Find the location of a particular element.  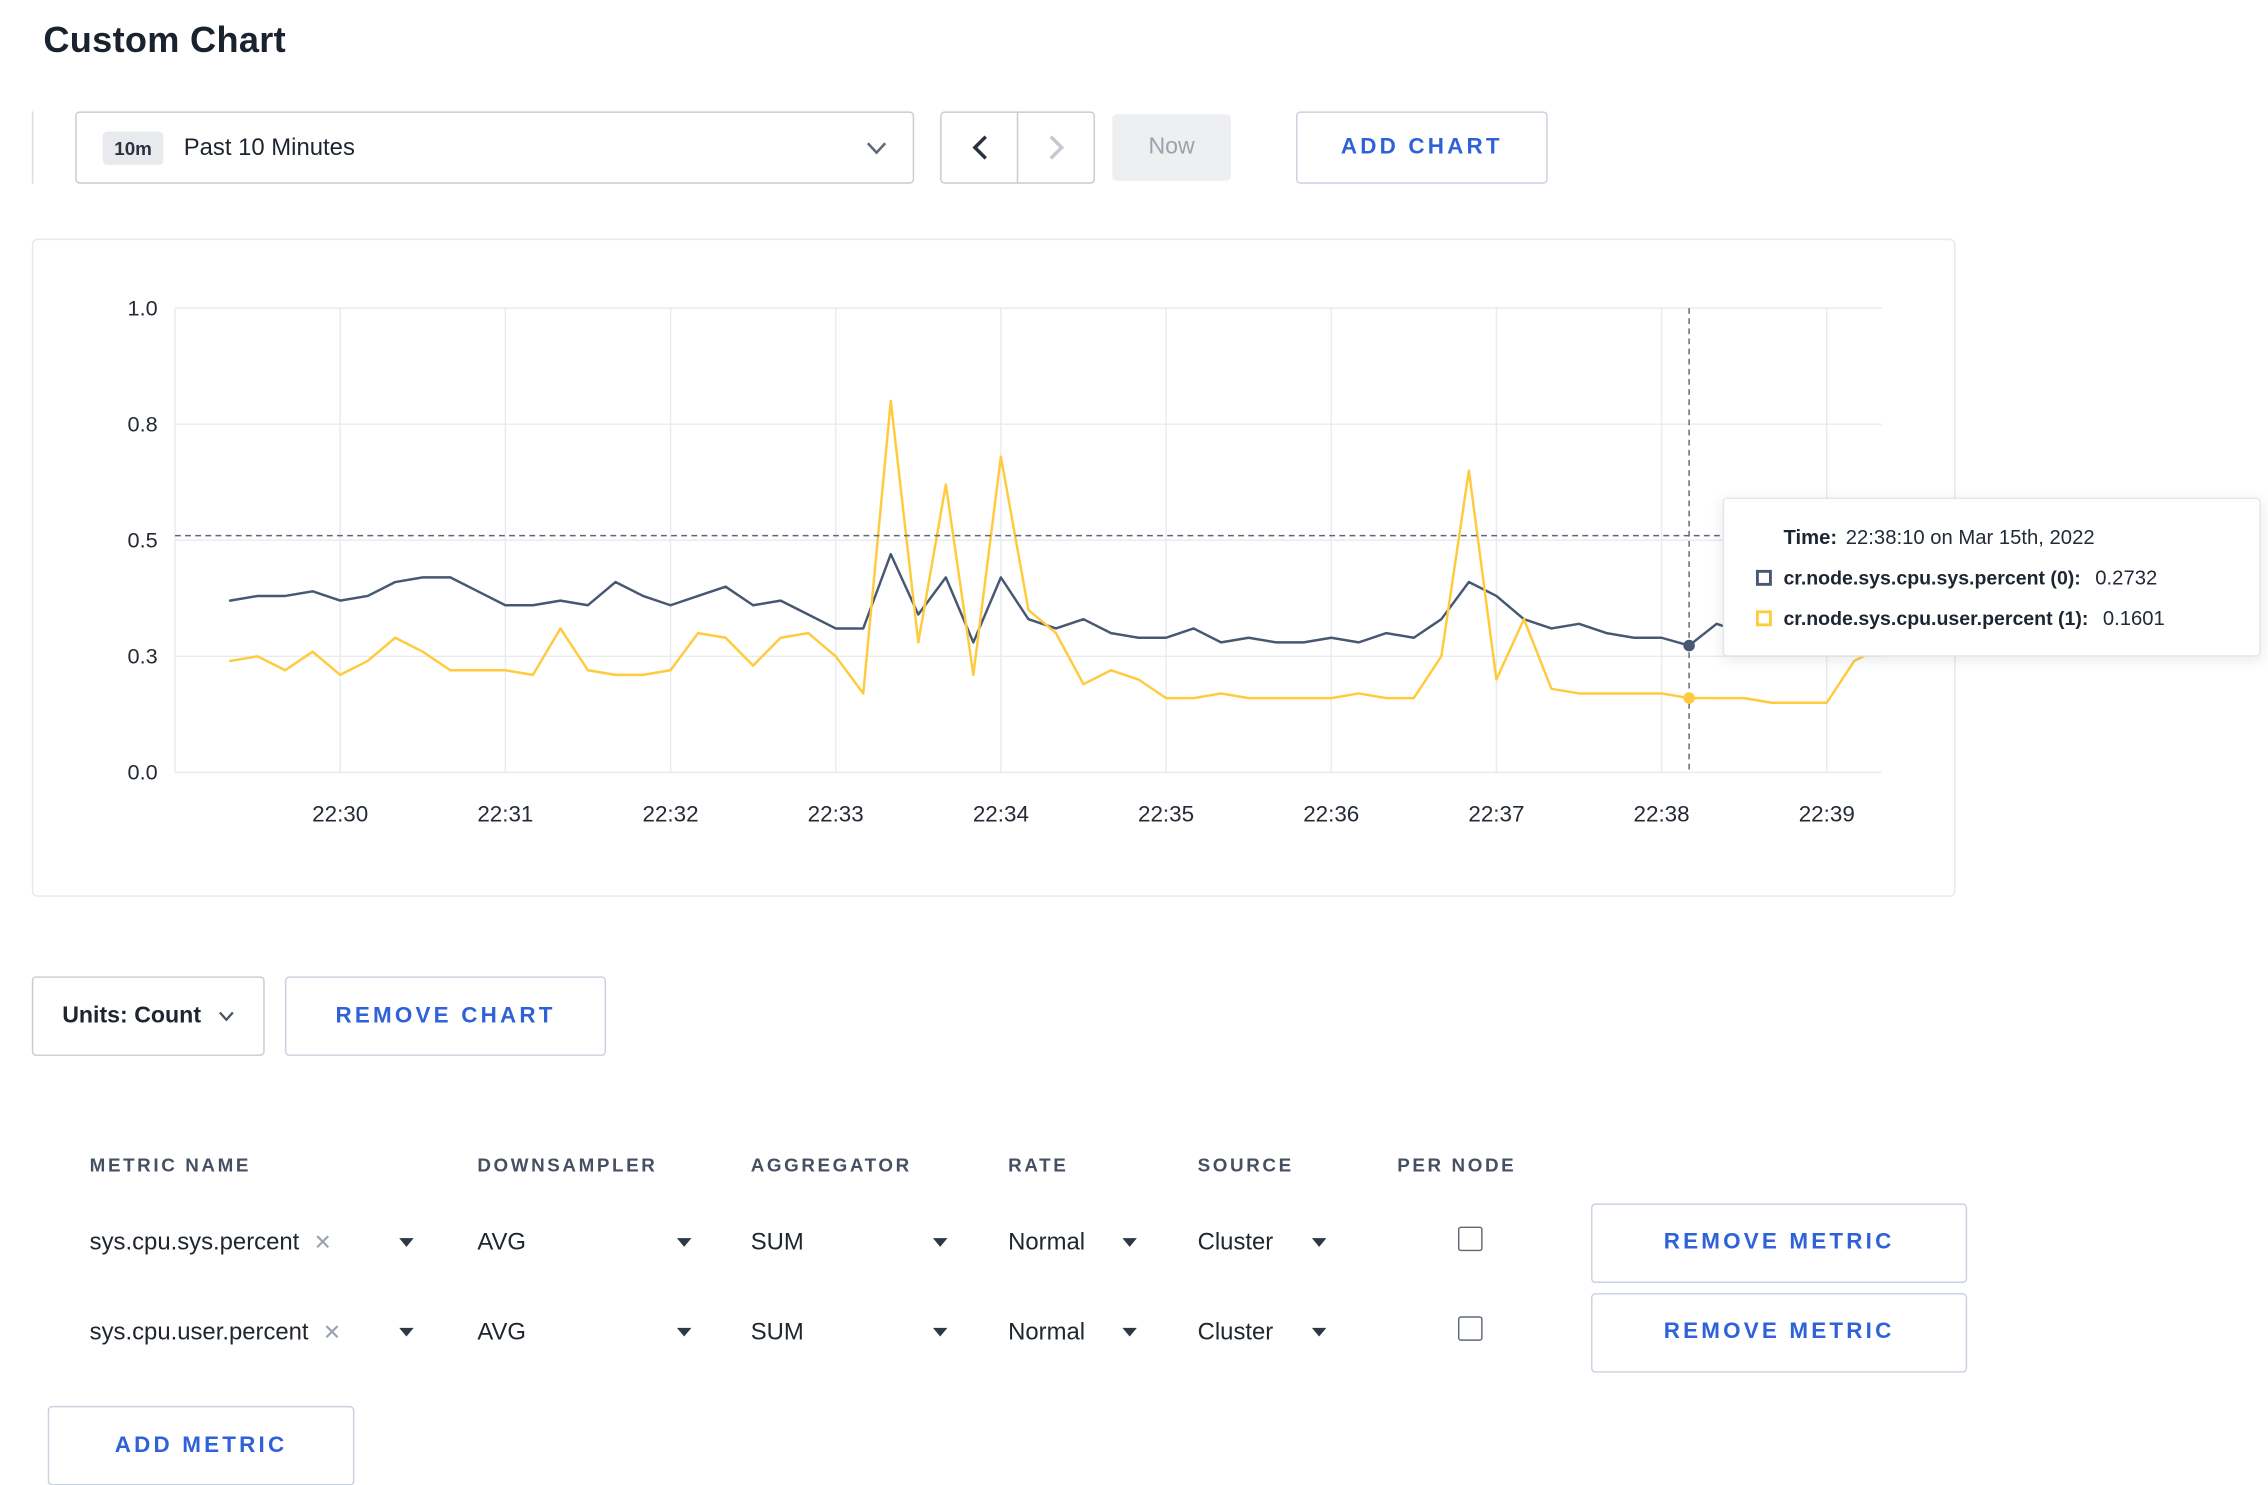

column-header-downsampler: DOWNSAMPLER is located at coordinates (567, 1164).